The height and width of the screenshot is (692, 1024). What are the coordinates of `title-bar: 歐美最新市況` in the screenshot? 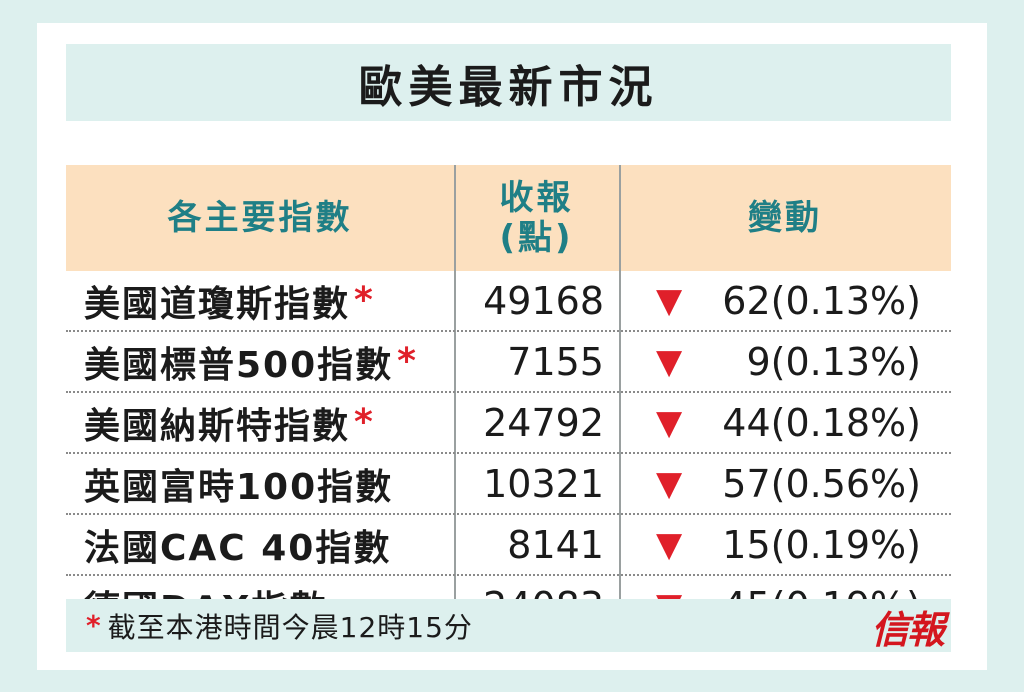 It's located at (508, 82).